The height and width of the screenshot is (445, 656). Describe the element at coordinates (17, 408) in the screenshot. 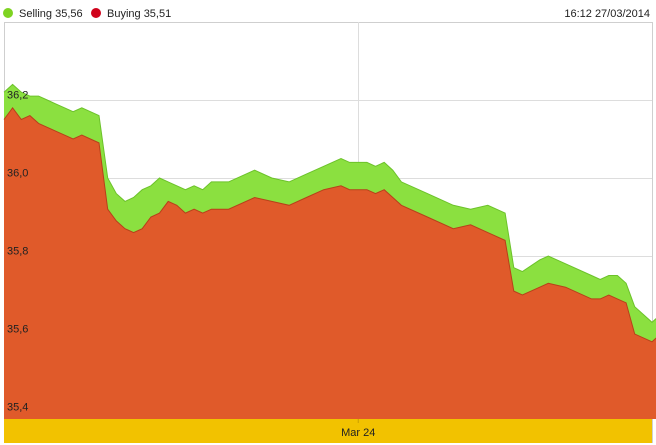

I see `y-tick-label: 35,4` at that location.